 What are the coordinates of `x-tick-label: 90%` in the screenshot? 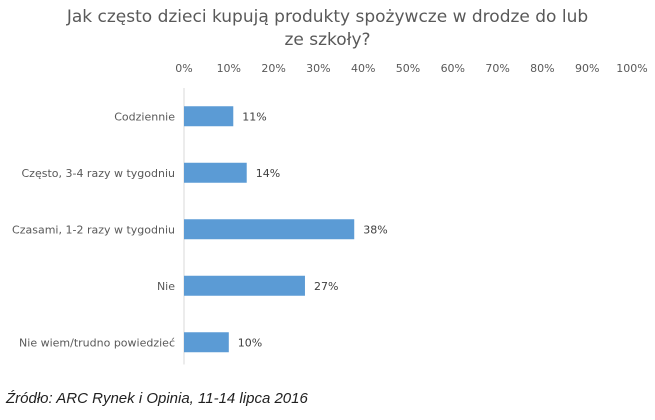 It's located at (587, 68).